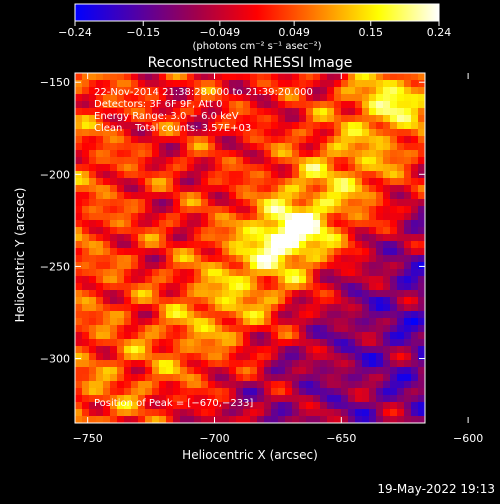 The height and width of the screenshot is (504, 500). Describe the element at coordinates (203, 92) in the screenshot. I see `time-range-label: 22‐Nov‐2014 21:38:28.000 to 21:39:20.000` at that location.